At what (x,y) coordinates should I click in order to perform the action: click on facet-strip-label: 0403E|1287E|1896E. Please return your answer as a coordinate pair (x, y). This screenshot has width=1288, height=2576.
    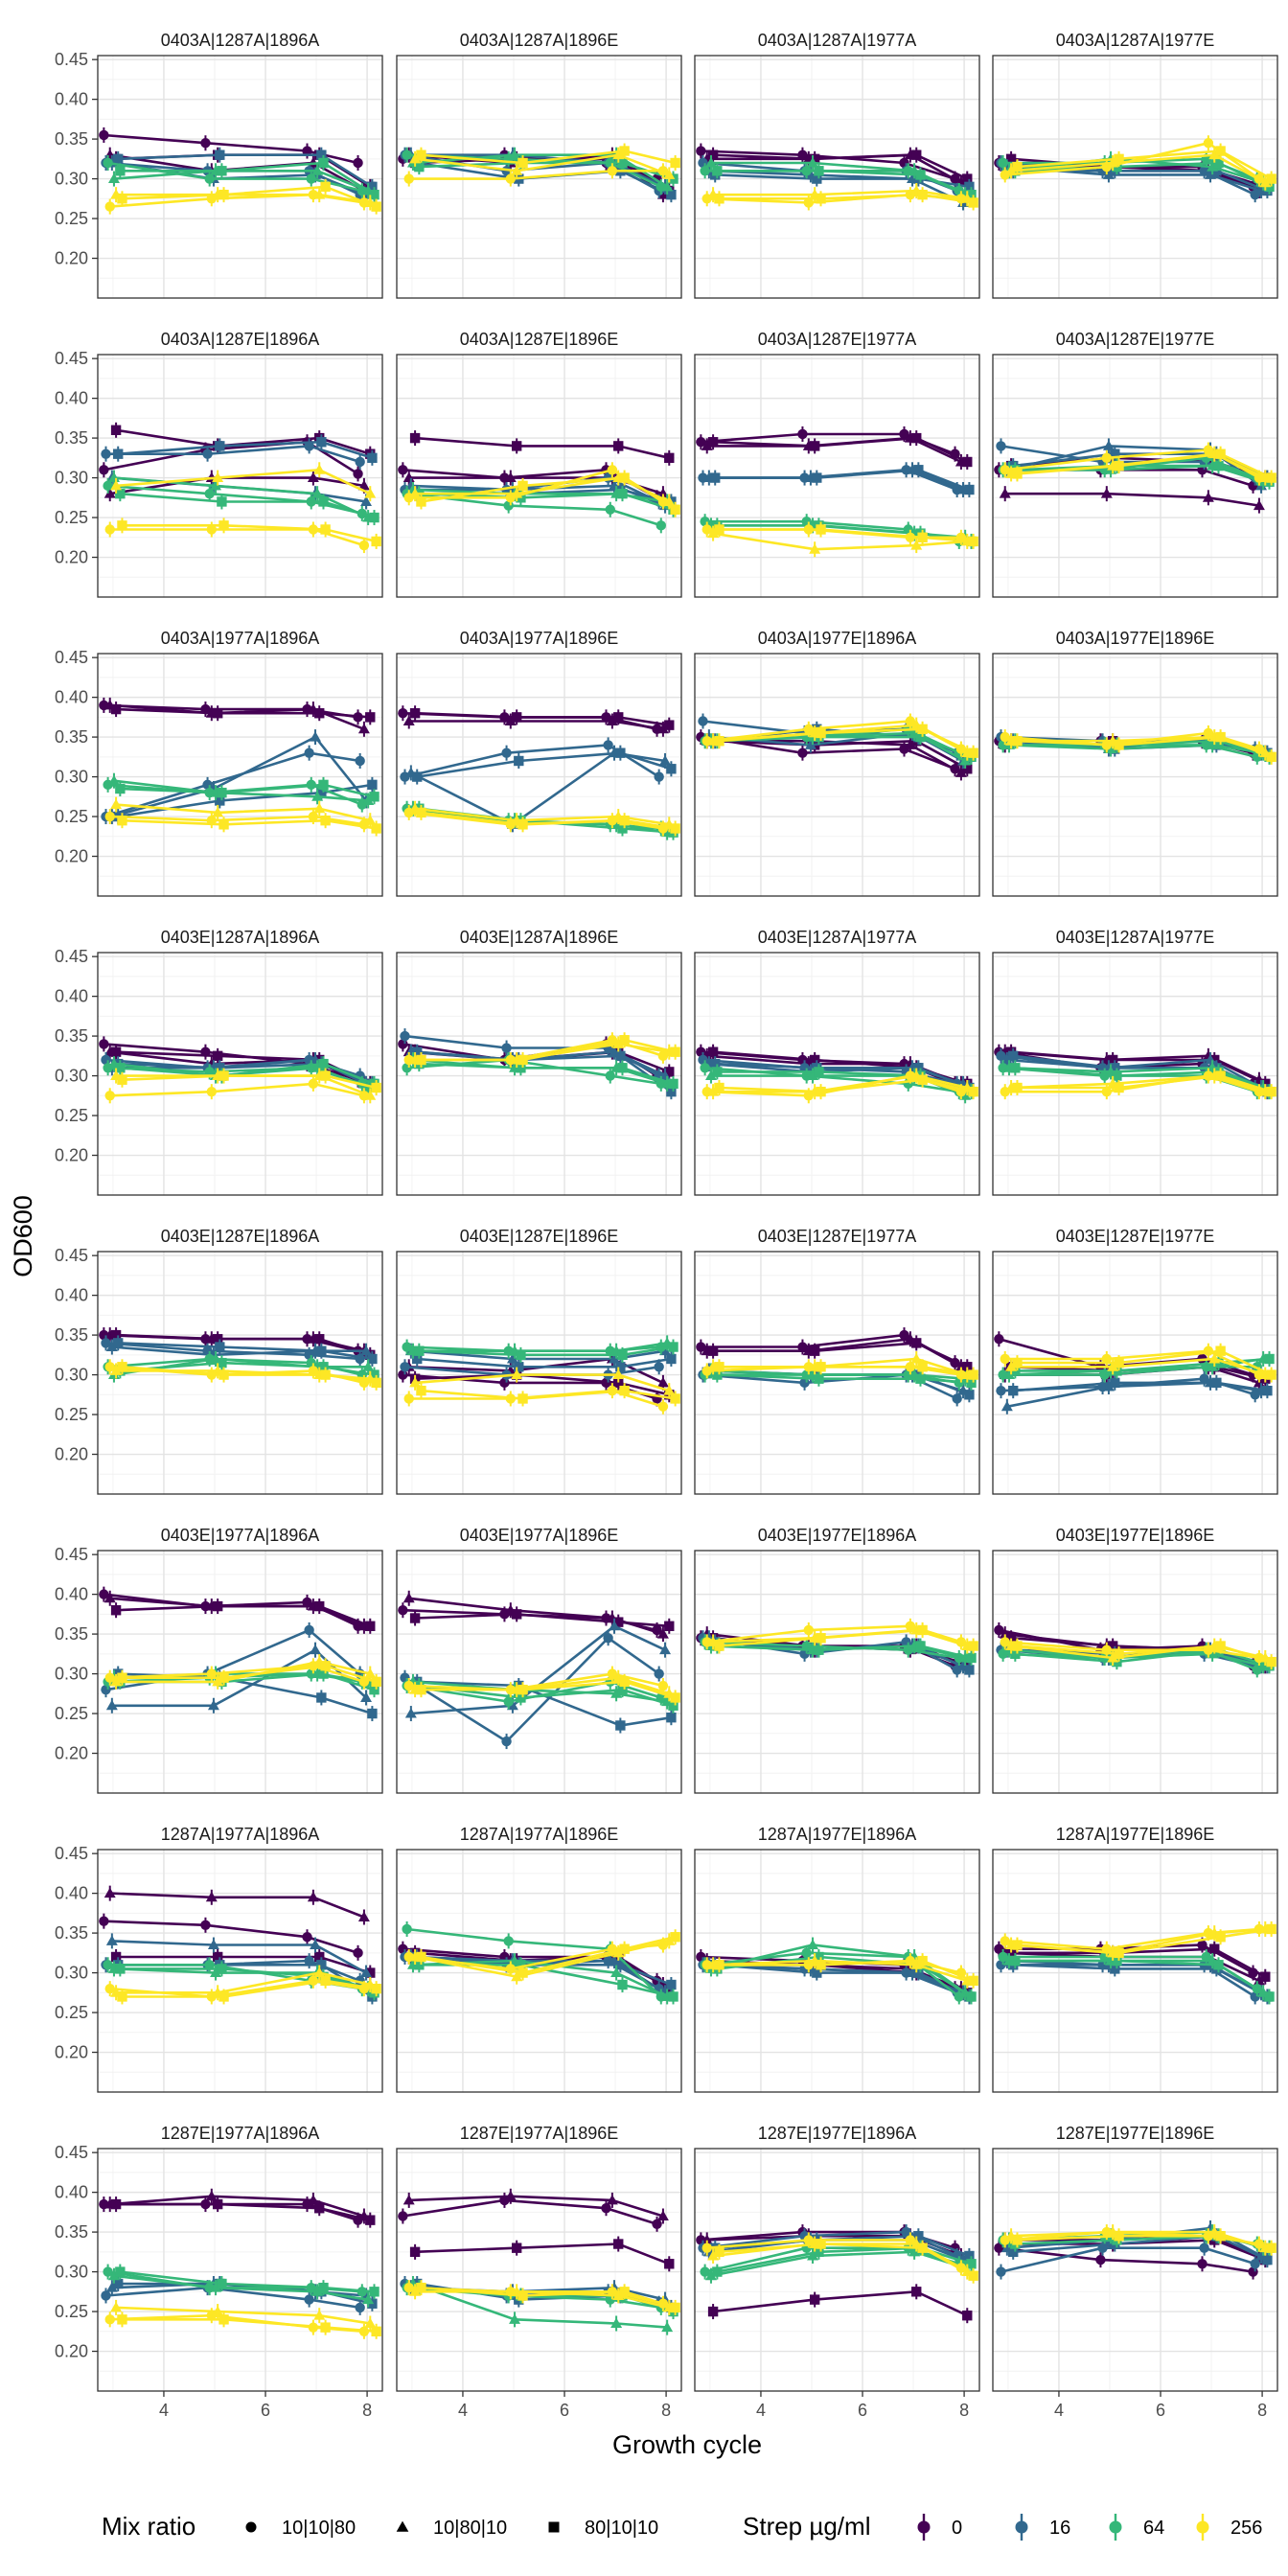
    Looking at the image, I should click on (539, 1236).